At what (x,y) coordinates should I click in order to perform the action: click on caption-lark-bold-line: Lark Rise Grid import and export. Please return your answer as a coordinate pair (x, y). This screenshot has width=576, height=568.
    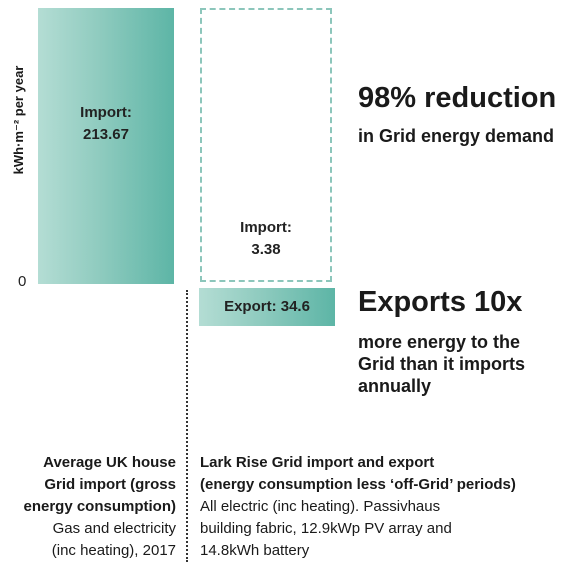
    Looking at the image, I should click on (317, 462).